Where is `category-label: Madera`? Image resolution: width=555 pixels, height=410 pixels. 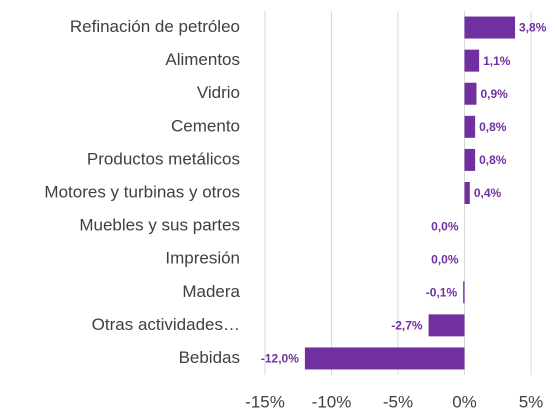
category-label: Madera is located at coordinates (211, 291).